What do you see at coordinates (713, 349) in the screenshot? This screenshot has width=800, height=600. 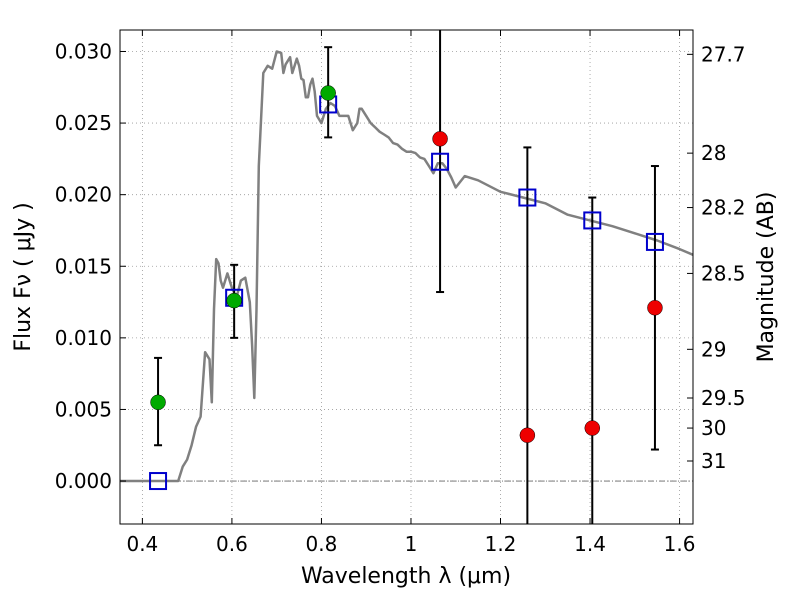 I see `right-tick-label: 29` at bounding box center [713, 349].